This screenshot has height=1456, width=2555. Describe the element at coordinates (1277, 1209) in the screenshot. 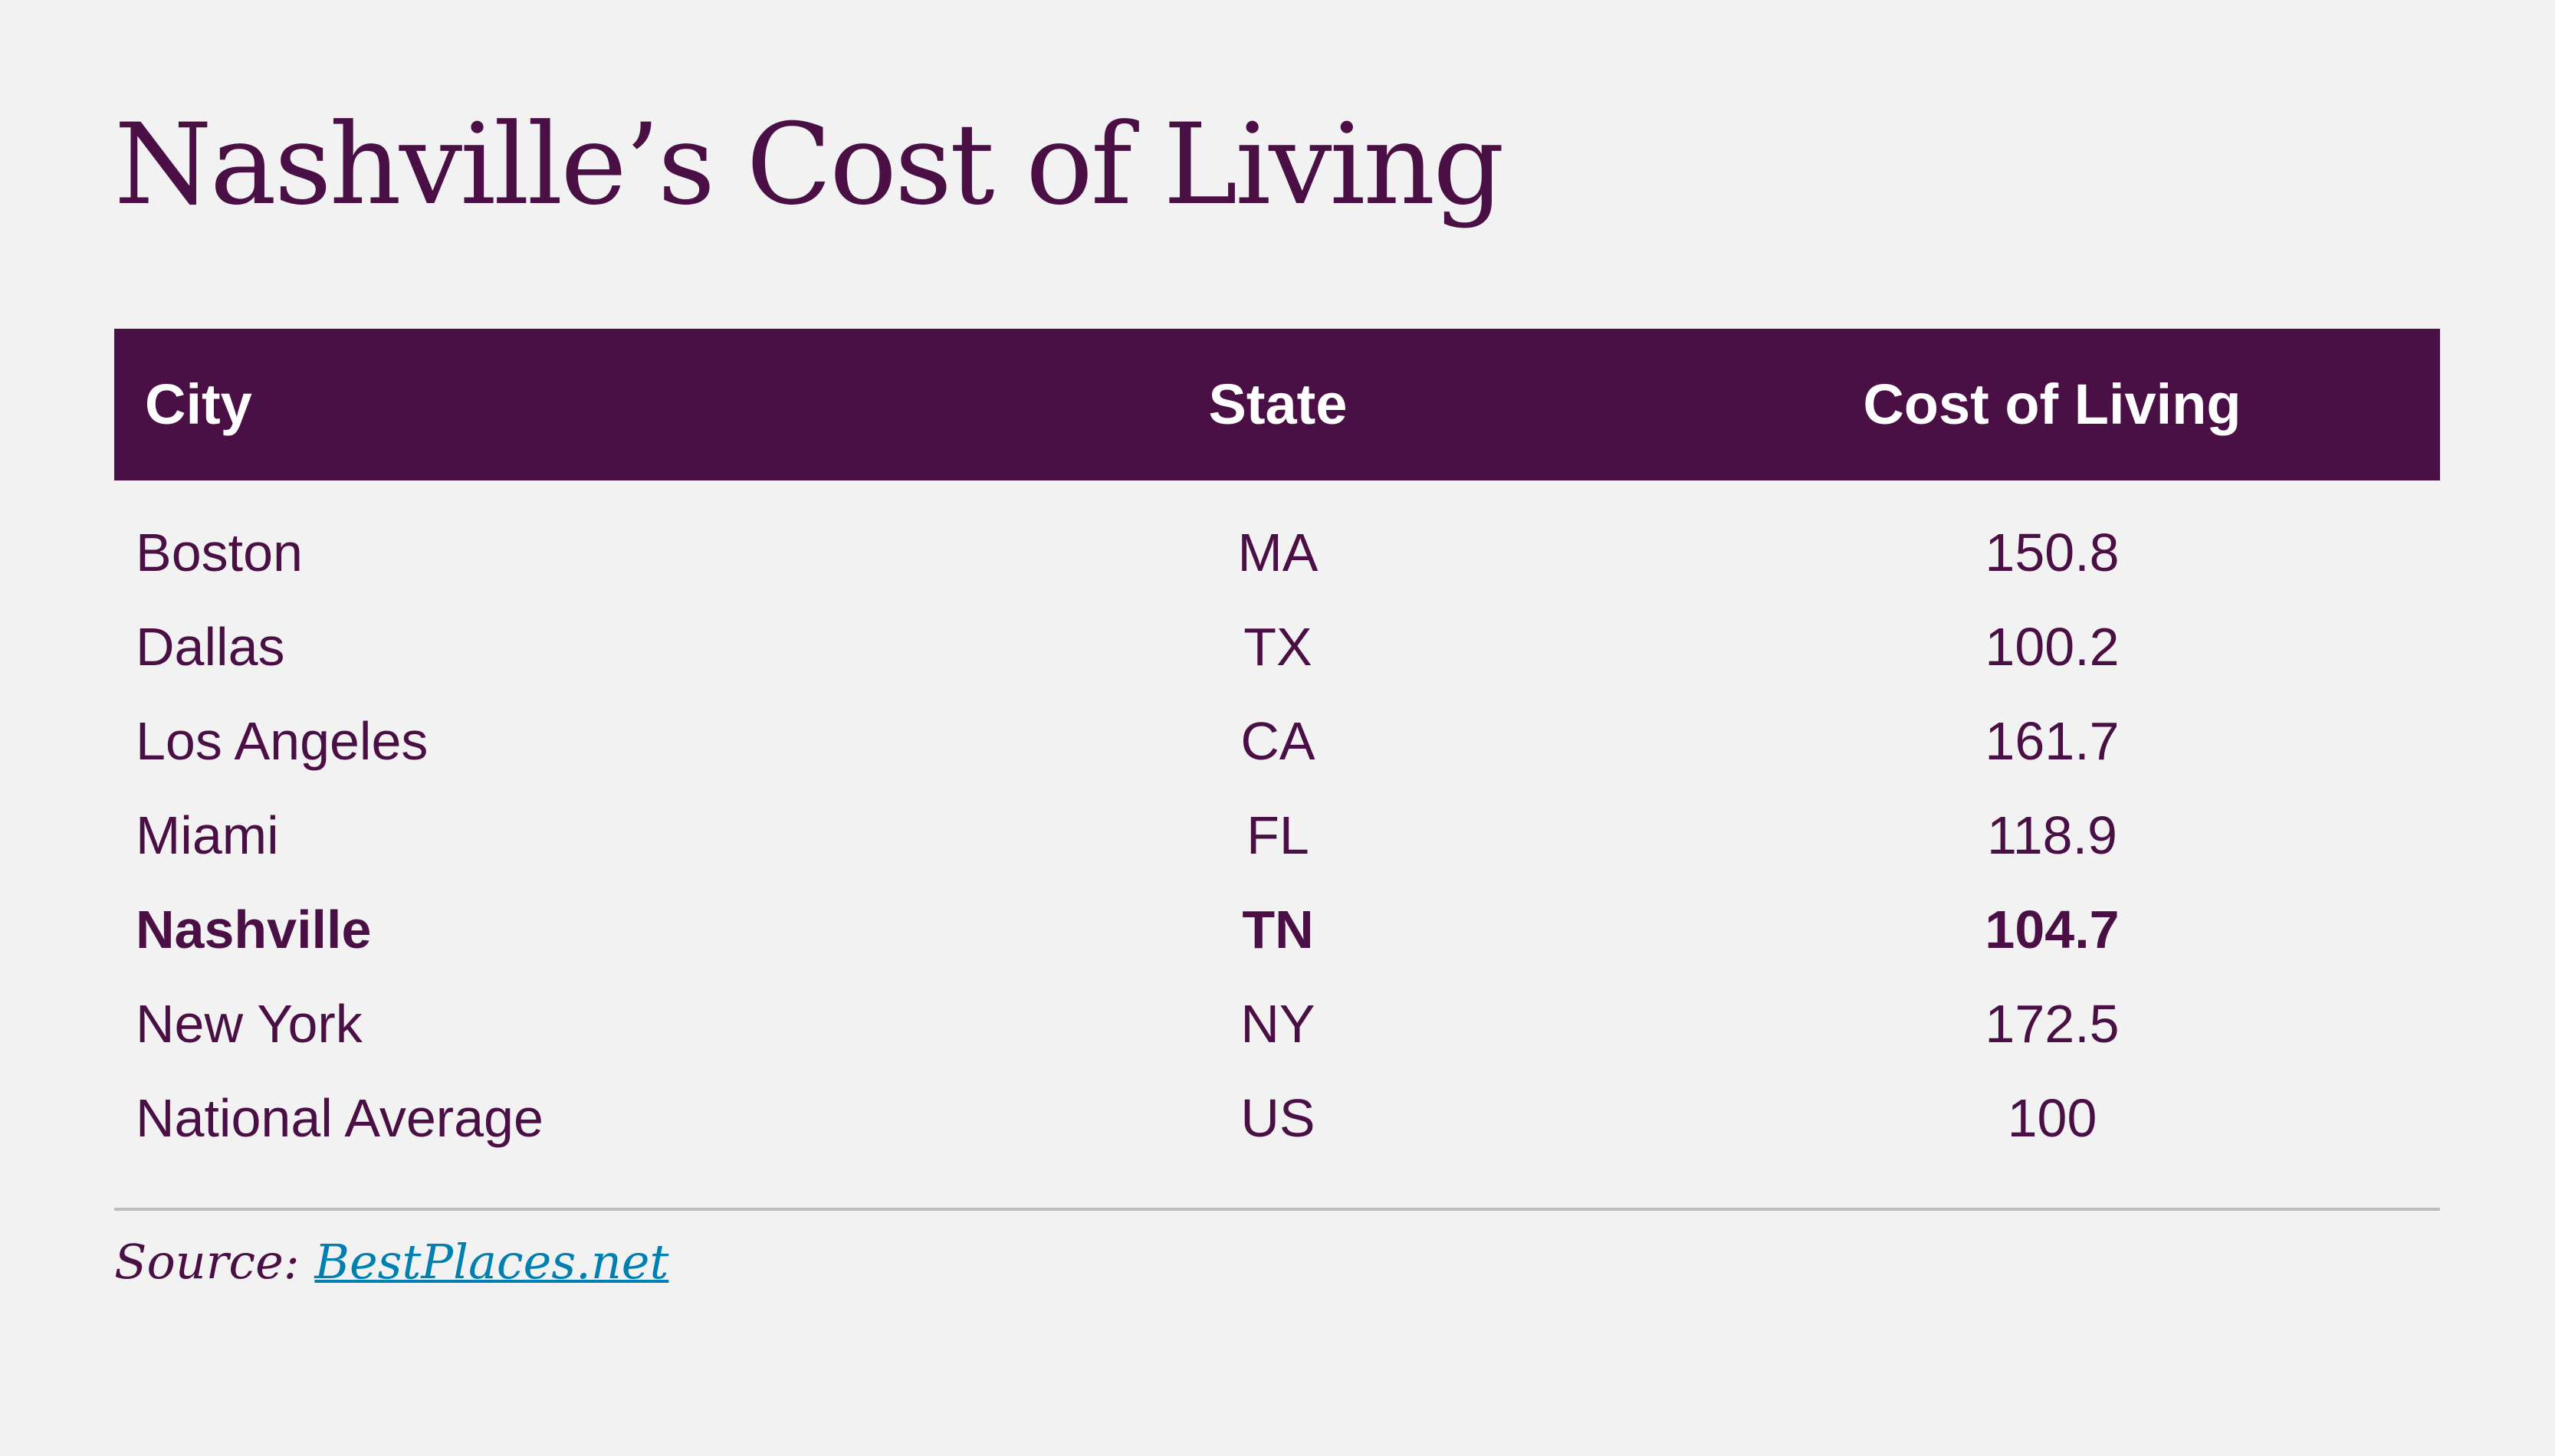

I see `divider` at that location.